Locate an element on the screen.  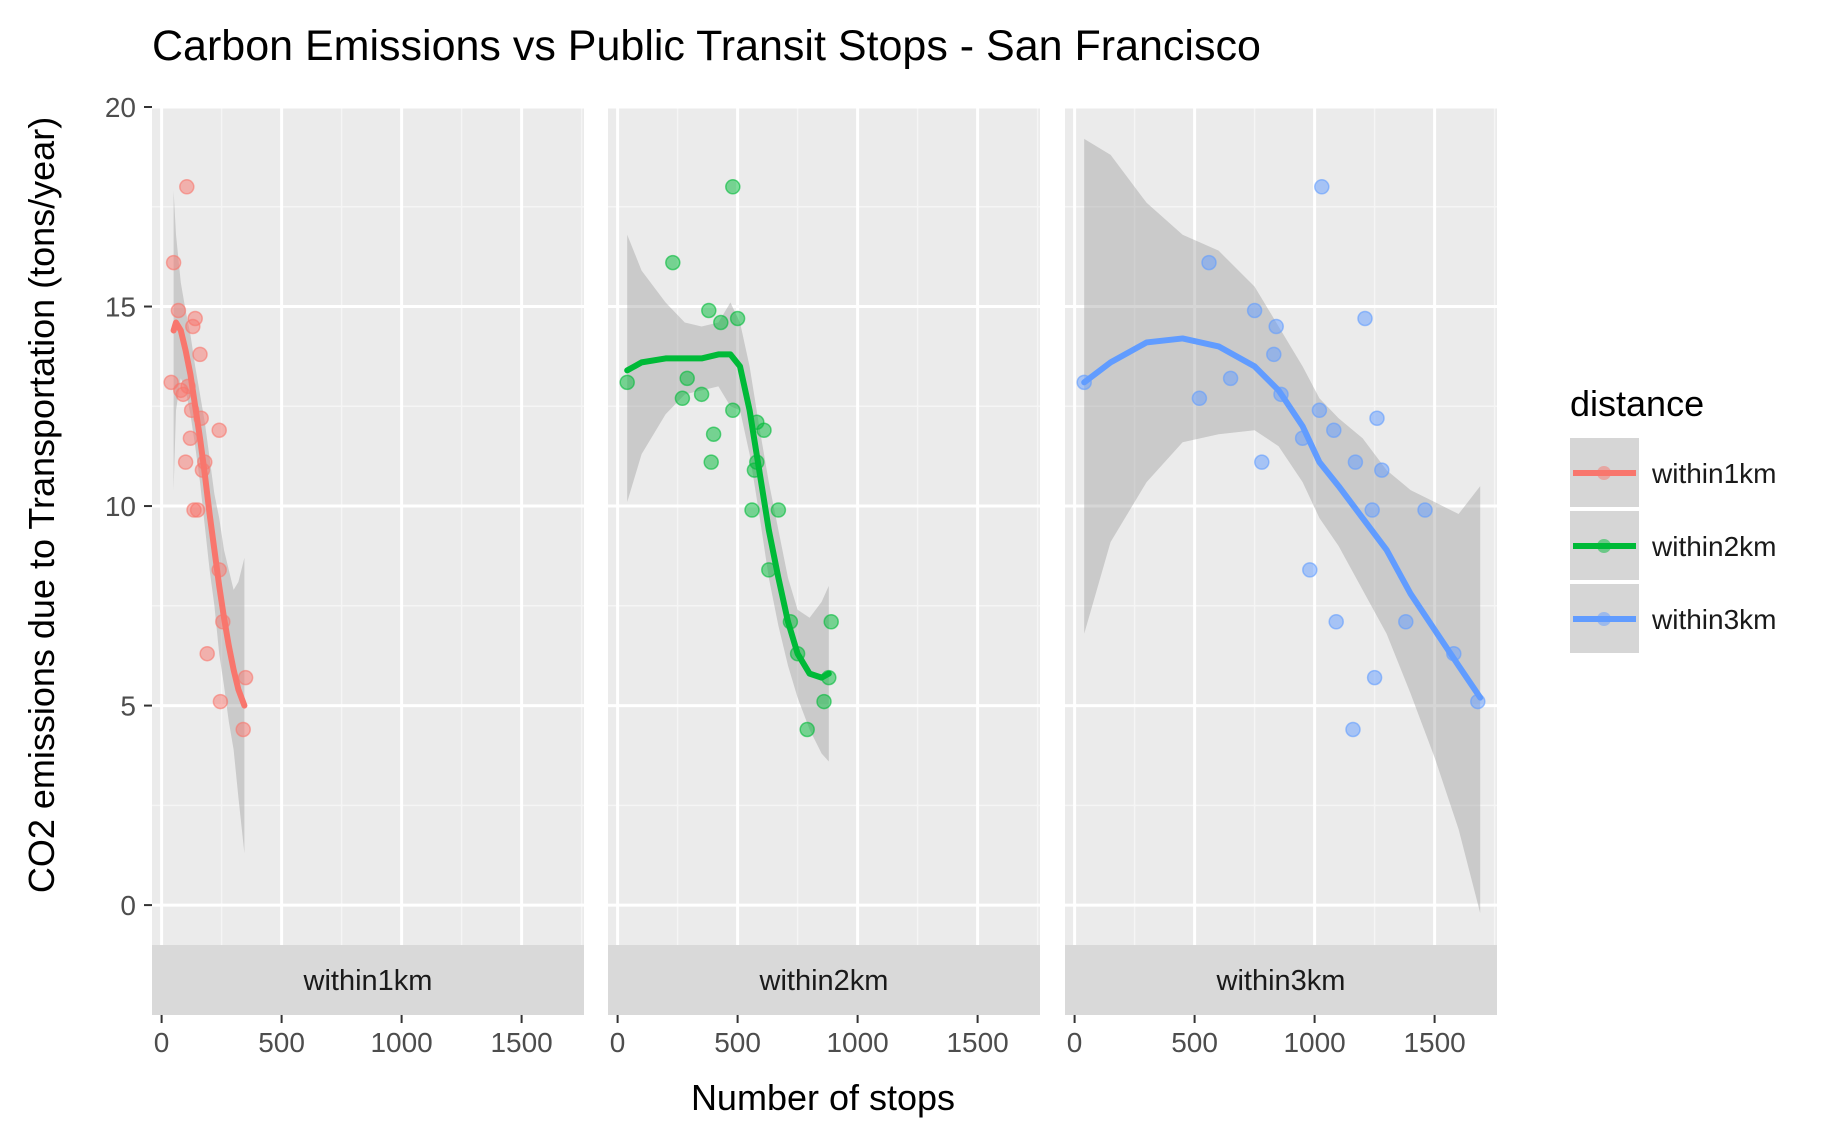
confidence-band-within3km is located at coordinates (1282, 526).